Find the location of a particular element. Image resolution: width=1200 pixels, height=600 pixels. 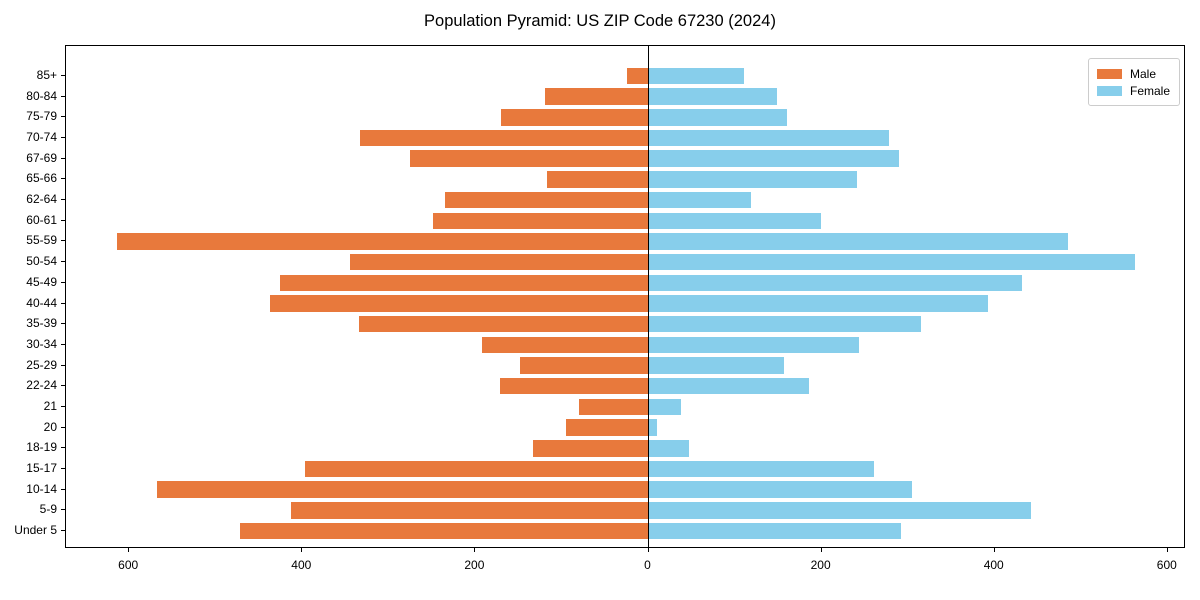

female-swatch-icon is located at coordinates (1109, 90).